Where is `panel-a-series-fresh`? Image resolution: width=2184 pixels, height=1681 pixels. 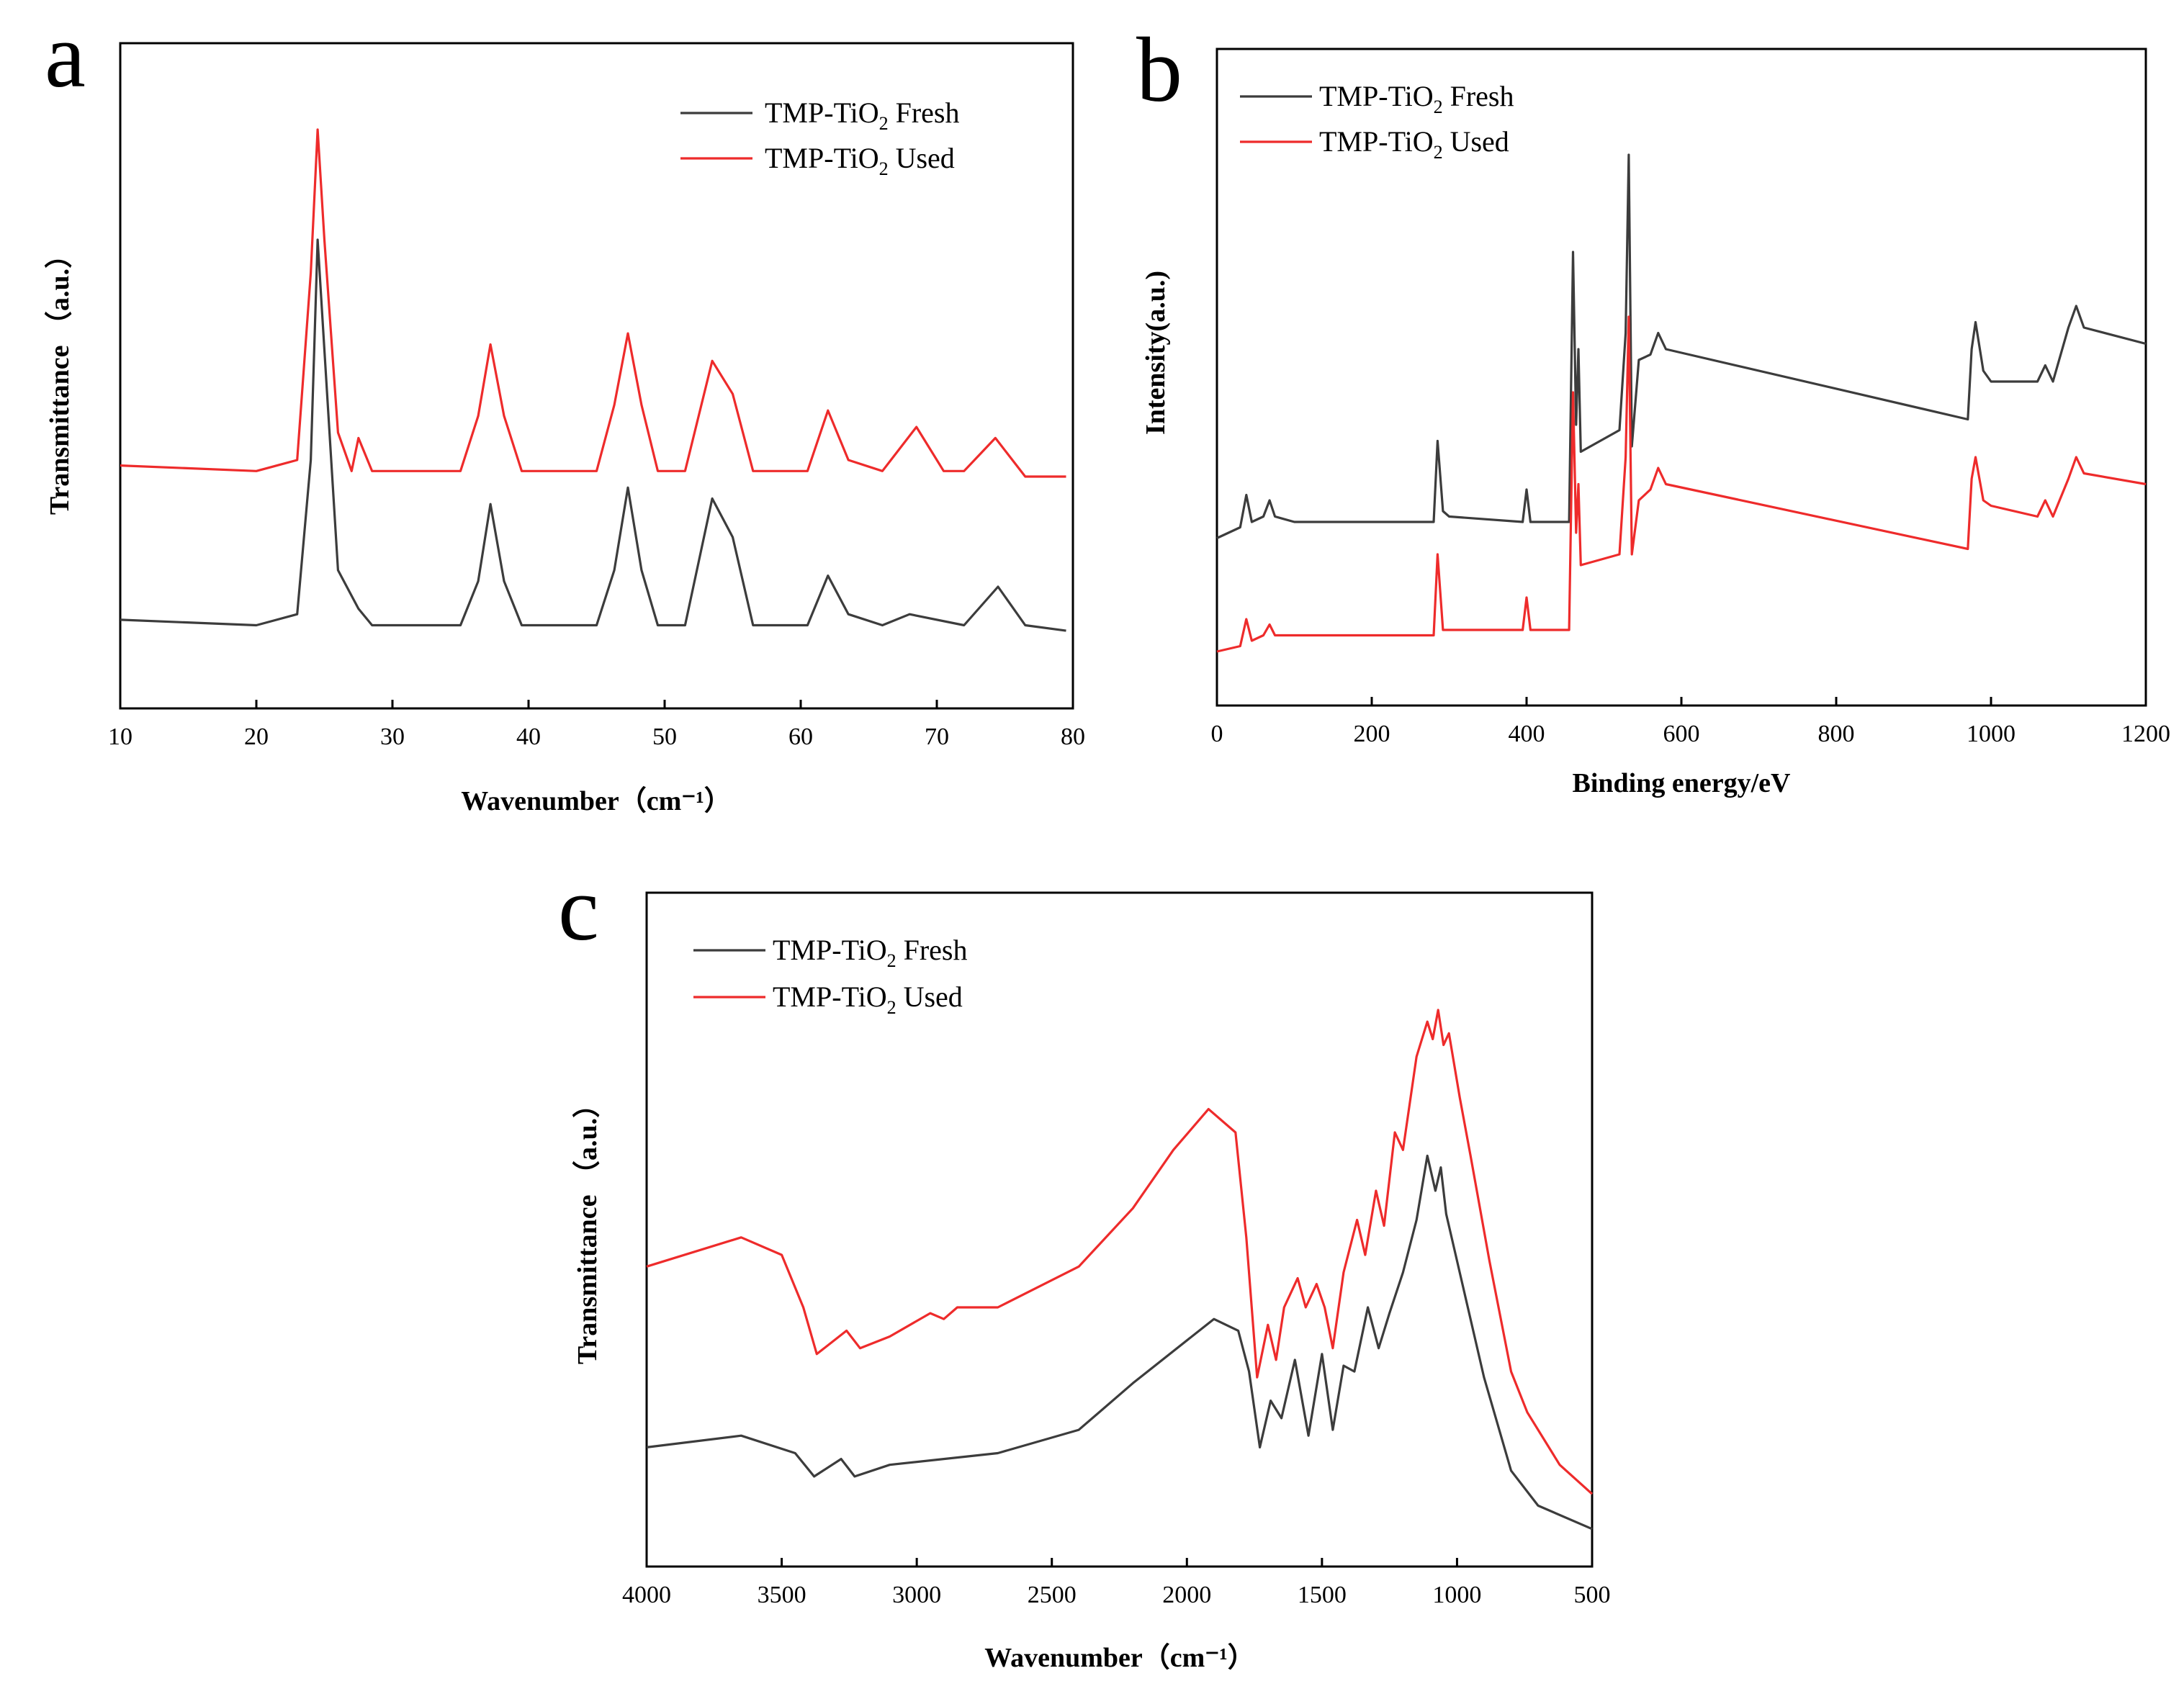
panel-a-series-fresh is located at coordinates (593, 435).